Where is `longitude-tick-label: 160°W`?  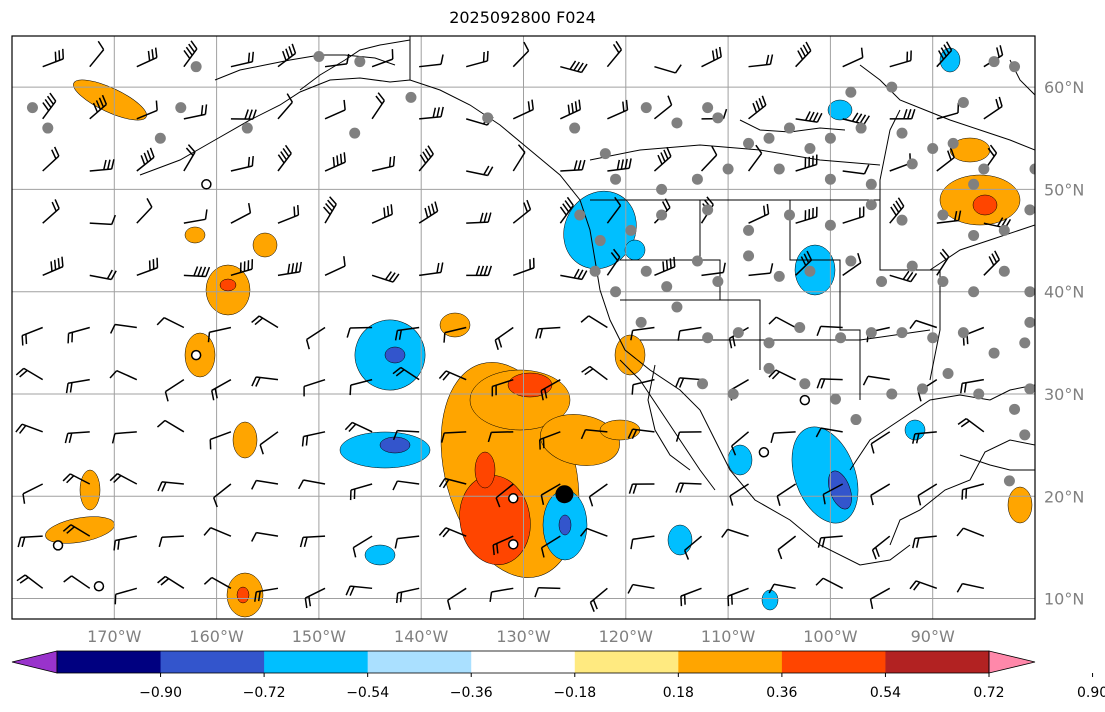 longitude-tick-label: 160°W is located at coordinates (216, 636).